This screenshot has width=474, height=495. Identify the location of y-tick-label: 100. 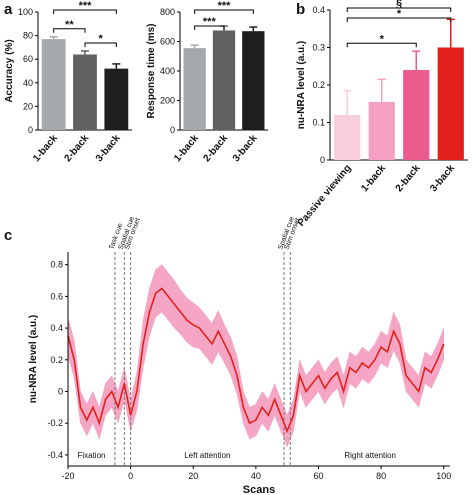
(25, 12).